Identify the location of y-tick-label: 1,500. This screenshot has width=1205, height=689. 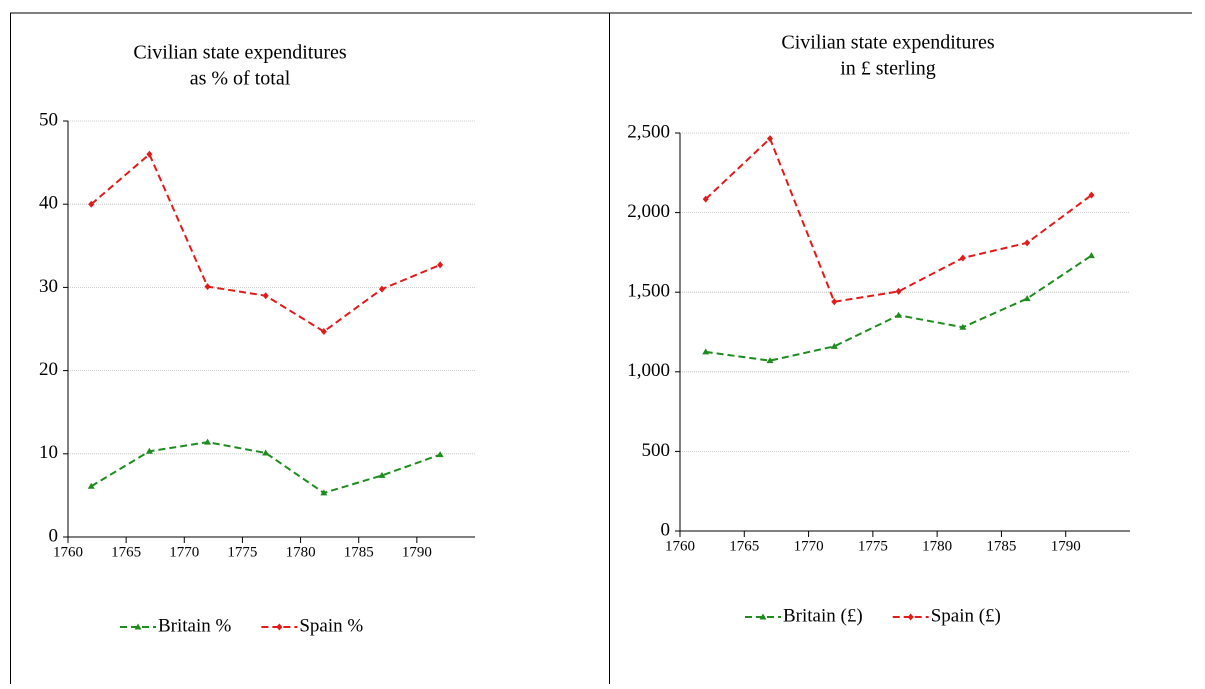
(648, 291).